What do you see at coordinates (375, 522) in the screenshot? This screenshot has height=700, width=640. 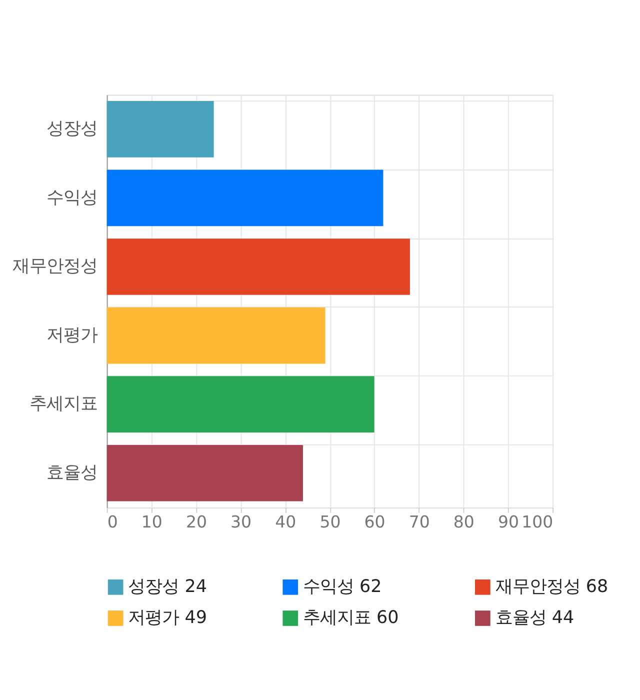 I see `x-tick-label: 60` at bounding box center [375, 522].